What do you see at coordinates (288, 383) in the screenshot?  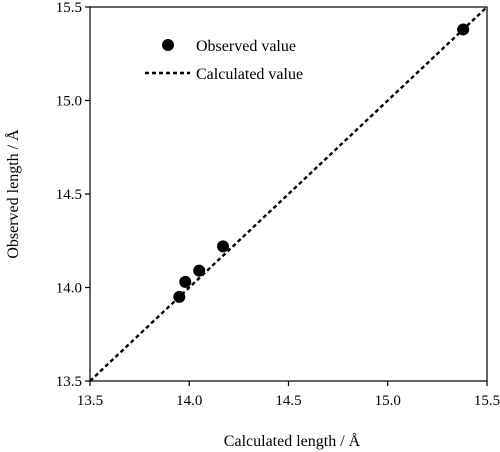 I see `x-axis-ticks` at bounding box center [288, 383].